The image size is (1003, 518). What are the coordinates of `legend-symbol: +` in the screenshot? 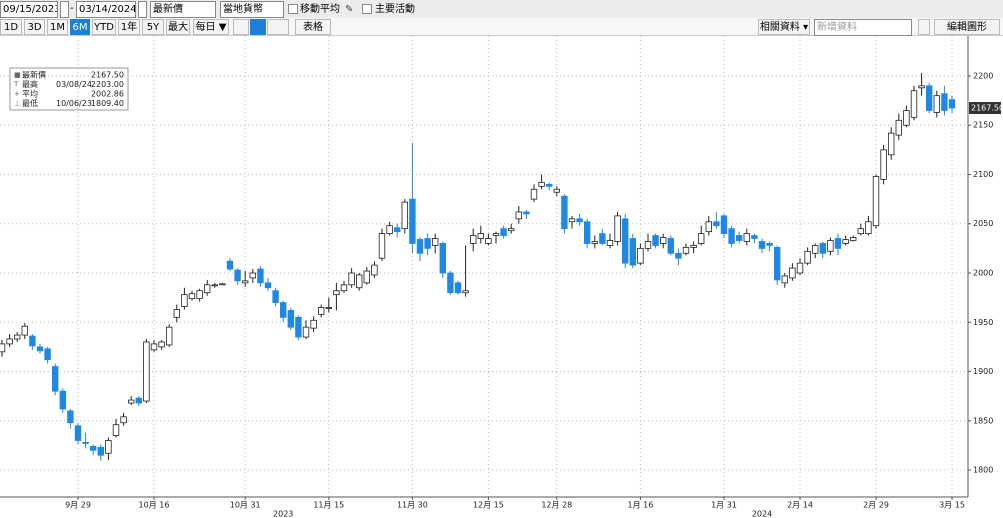 It's located at (17, 94).